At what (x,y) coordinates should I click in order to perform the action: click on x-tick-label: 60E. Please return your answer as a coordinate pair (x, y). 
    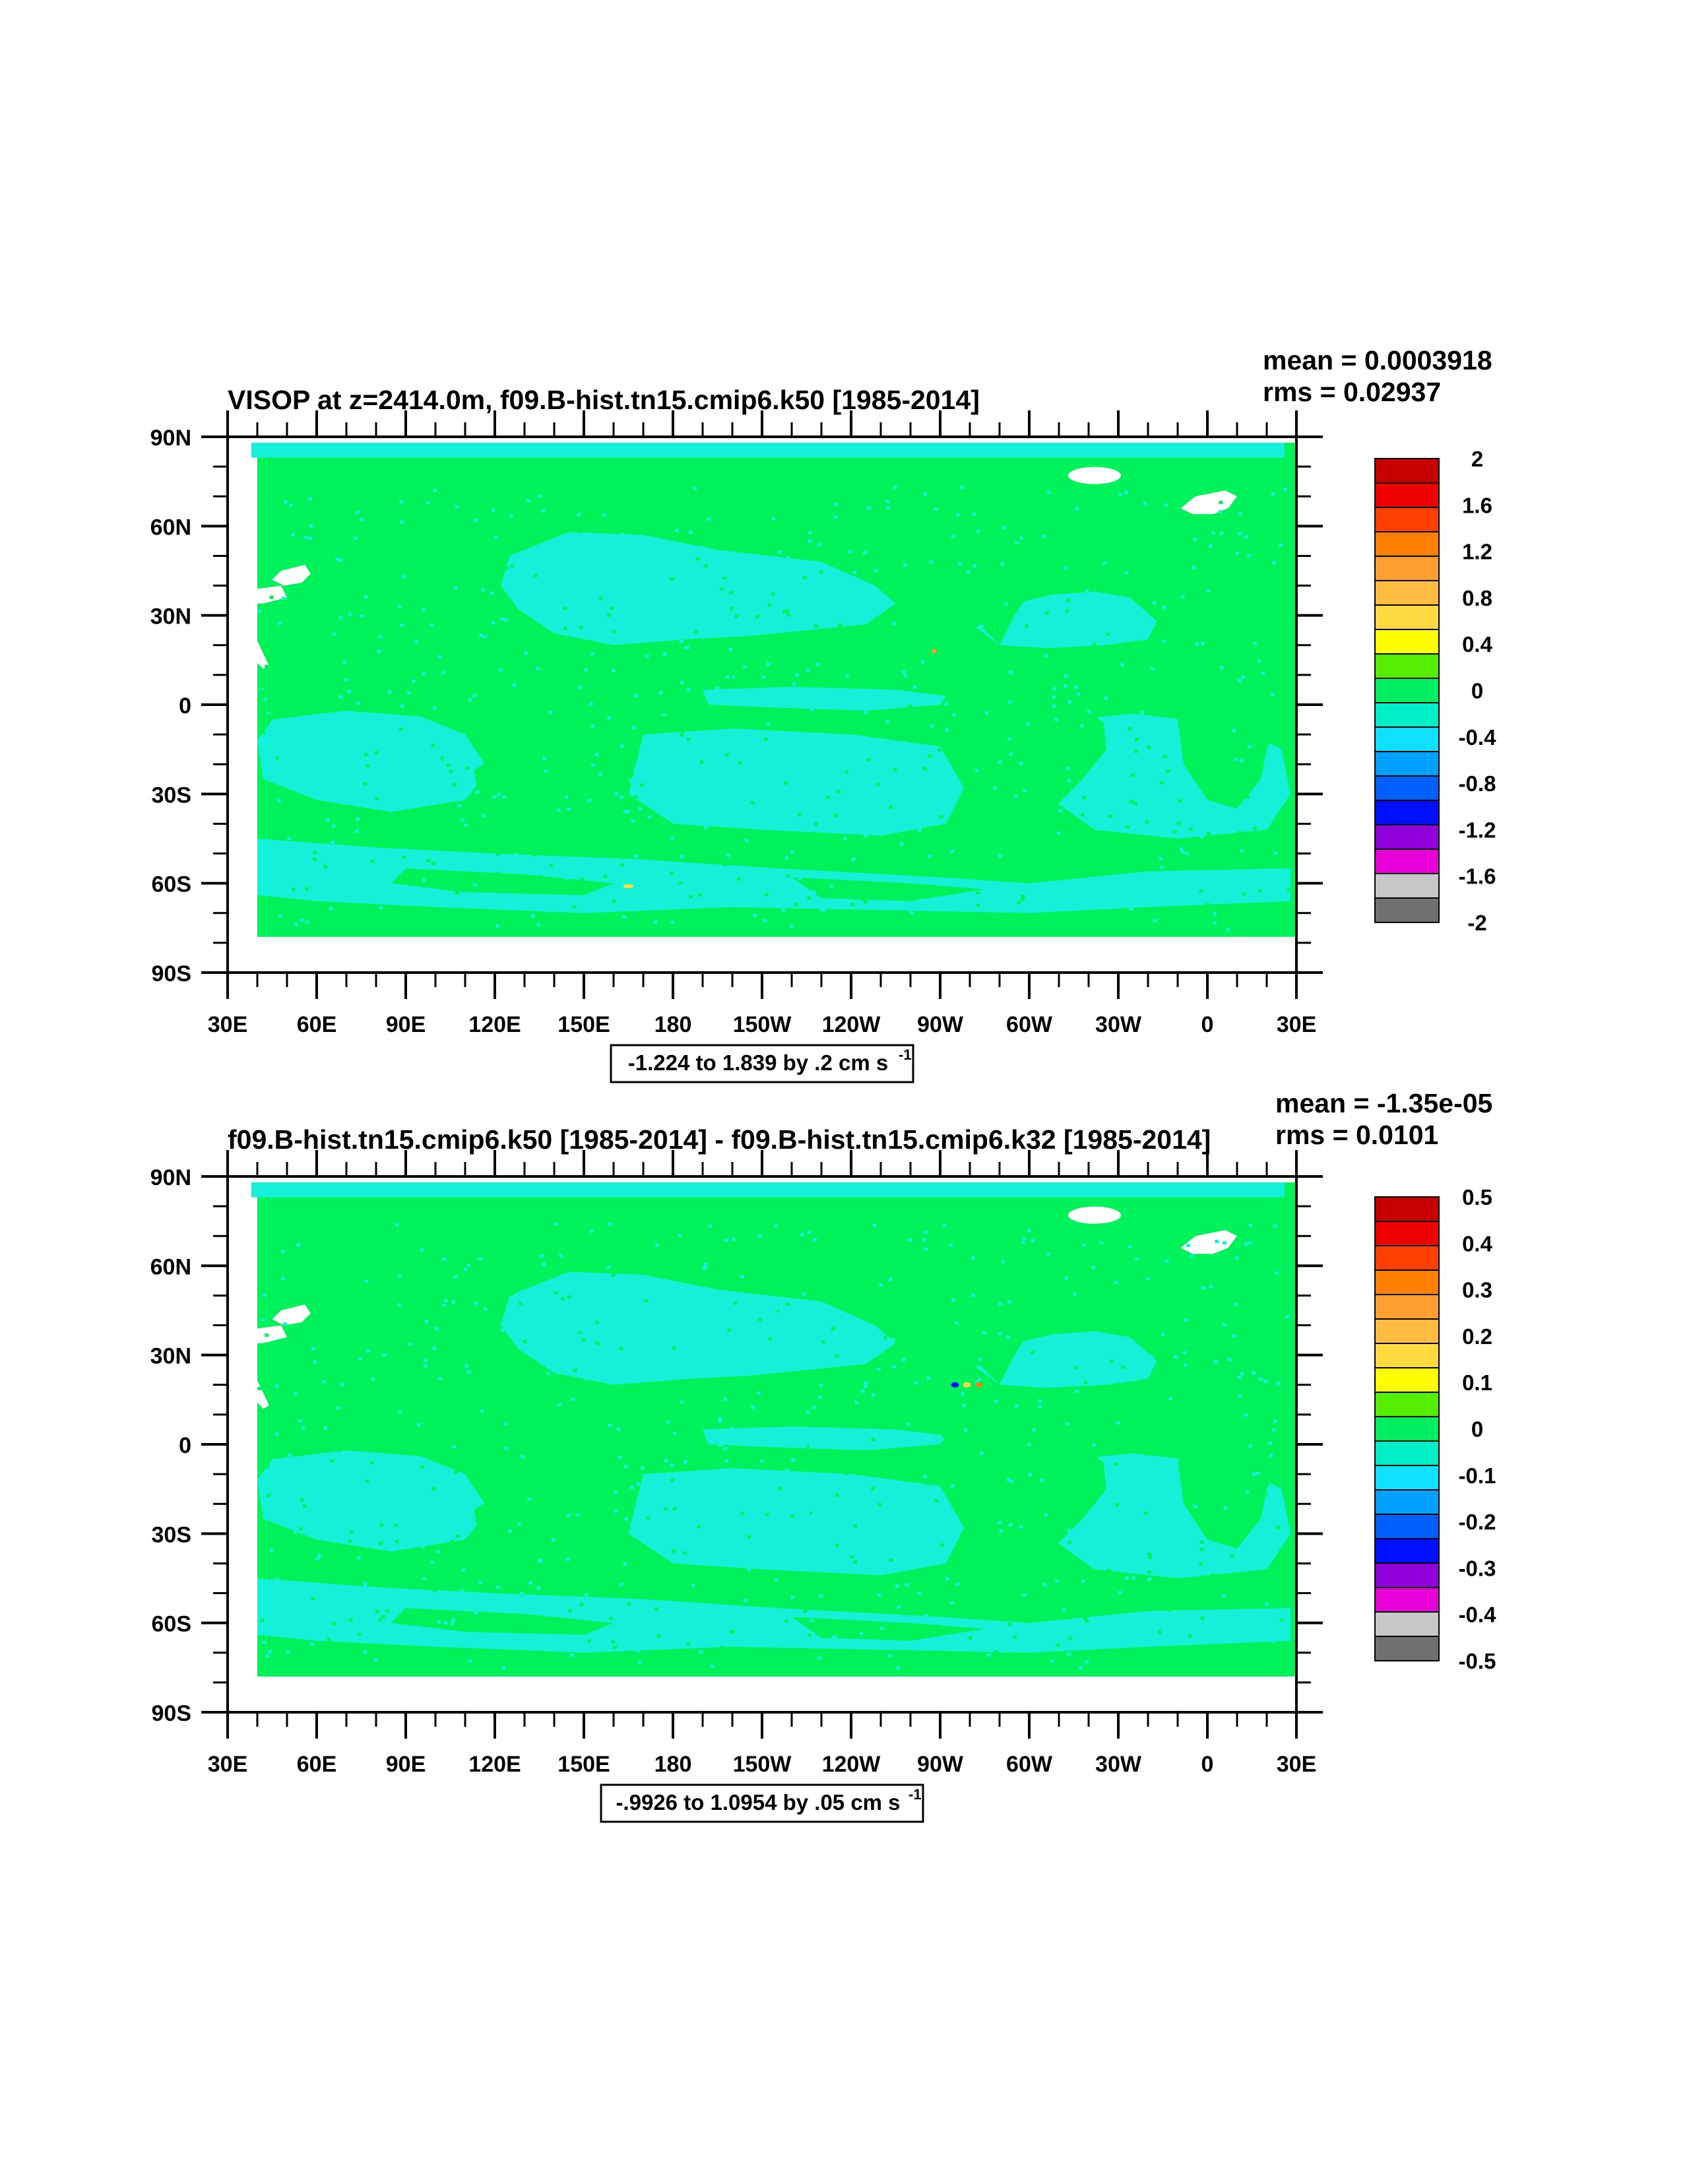
    Looking at the image, I should click on (317, 1764).